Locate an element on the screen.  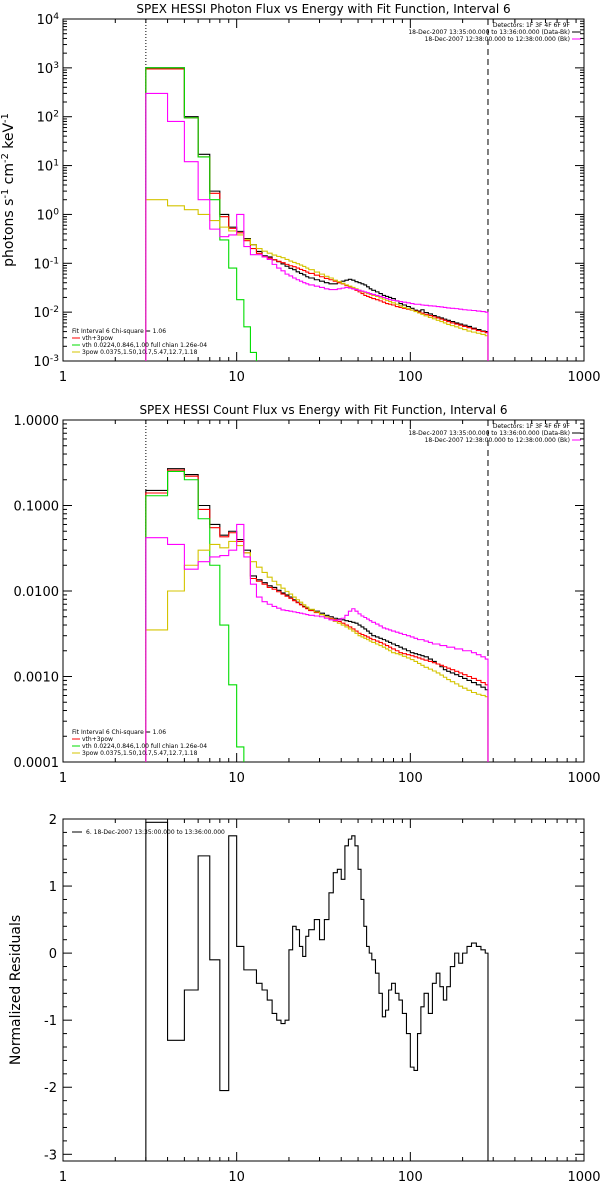
y-tick-label: 0 is located at coordinates (53, 954).